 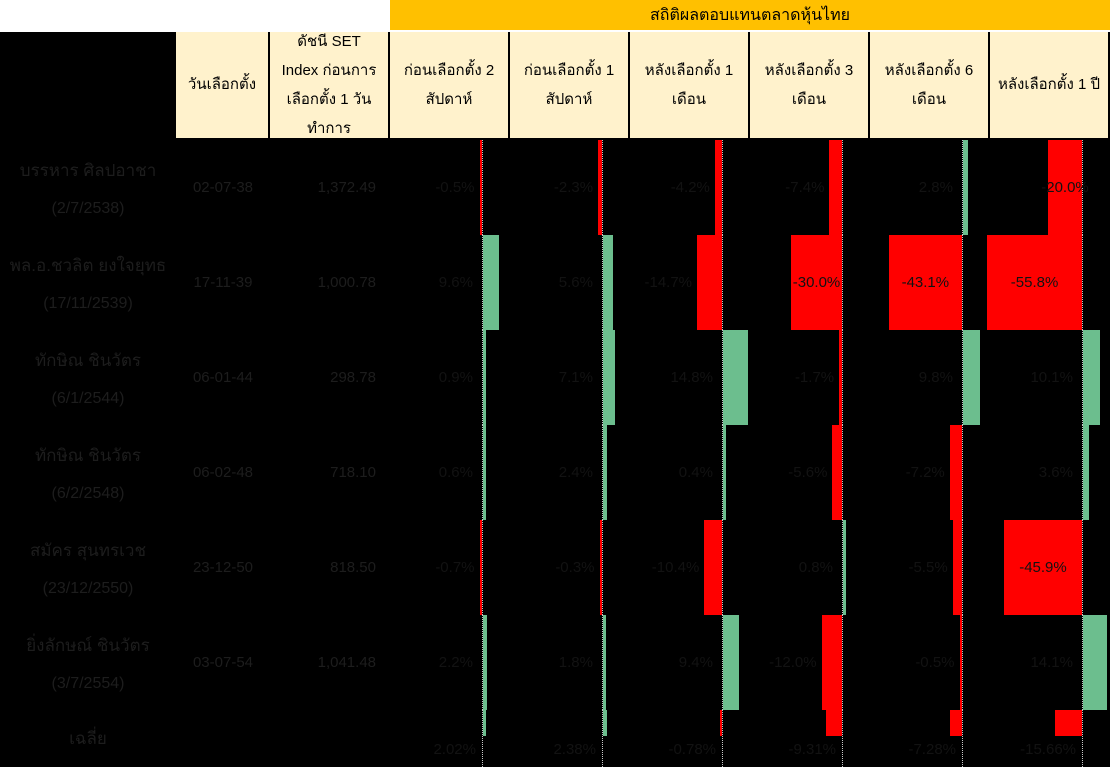 I want to click on return-label: 2.2%, so click(x=455, y=662).